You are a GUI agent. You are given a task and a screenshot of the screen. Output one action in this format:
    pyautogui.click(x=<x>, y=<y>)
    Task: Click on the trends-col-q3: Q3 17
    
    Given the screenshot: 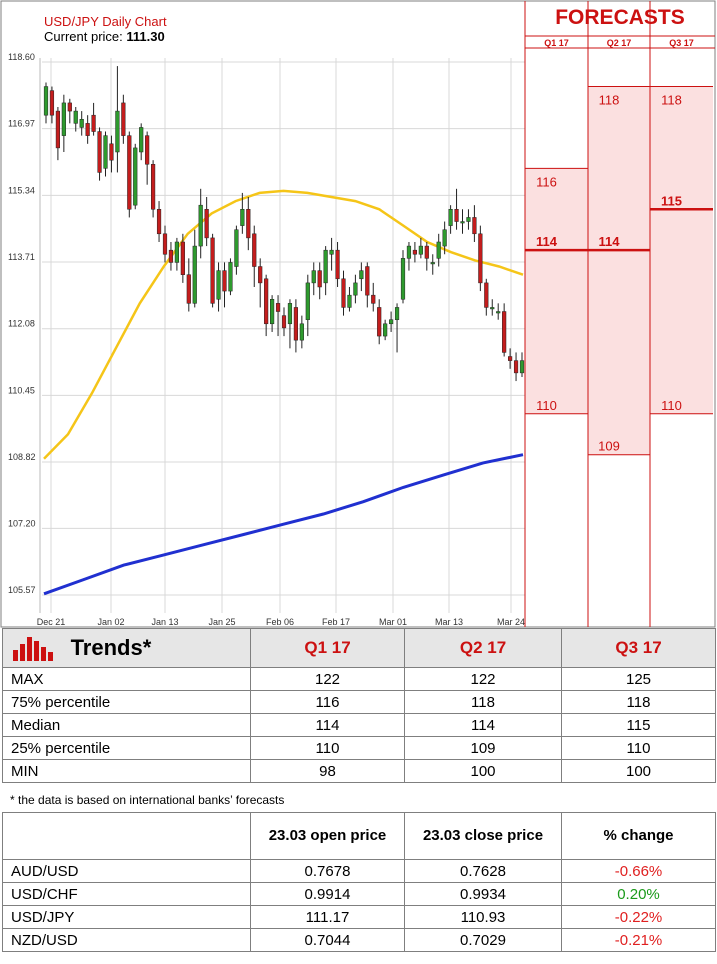 What is the action you would take?
    pyautogui.click(x=638, y=648)
    